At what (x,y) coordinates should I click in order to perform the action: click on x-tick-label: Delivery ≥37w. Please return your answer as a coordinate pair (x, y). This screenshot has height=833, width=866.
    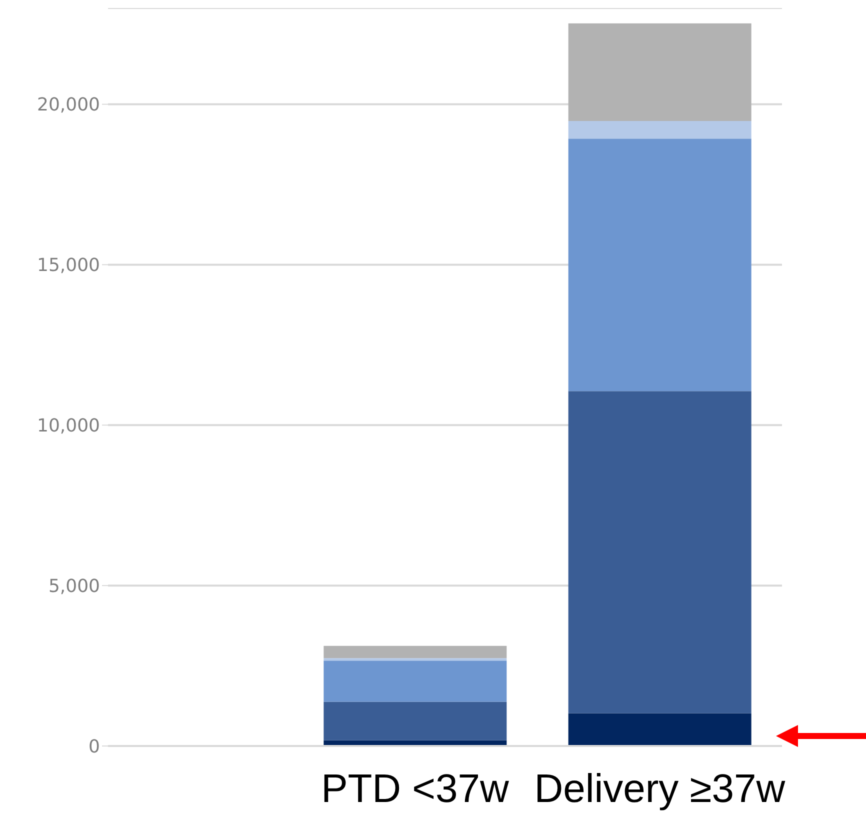
    Looking at the image, I should click on (660, 789).